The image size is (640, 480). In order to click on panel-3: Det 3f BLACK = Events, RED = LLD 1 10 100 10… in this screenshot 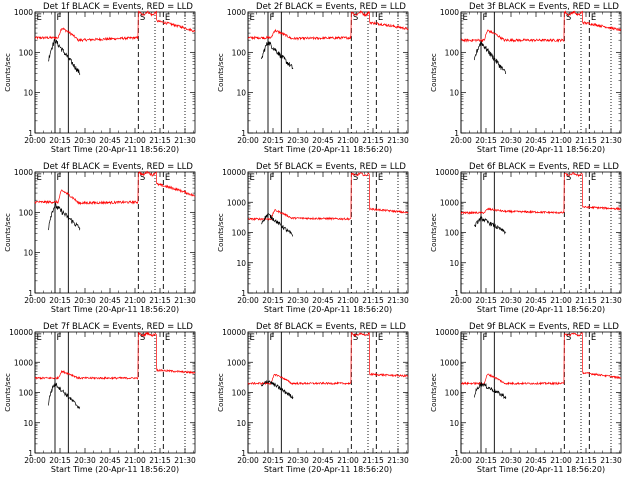, I will do `click(526, 78)`.